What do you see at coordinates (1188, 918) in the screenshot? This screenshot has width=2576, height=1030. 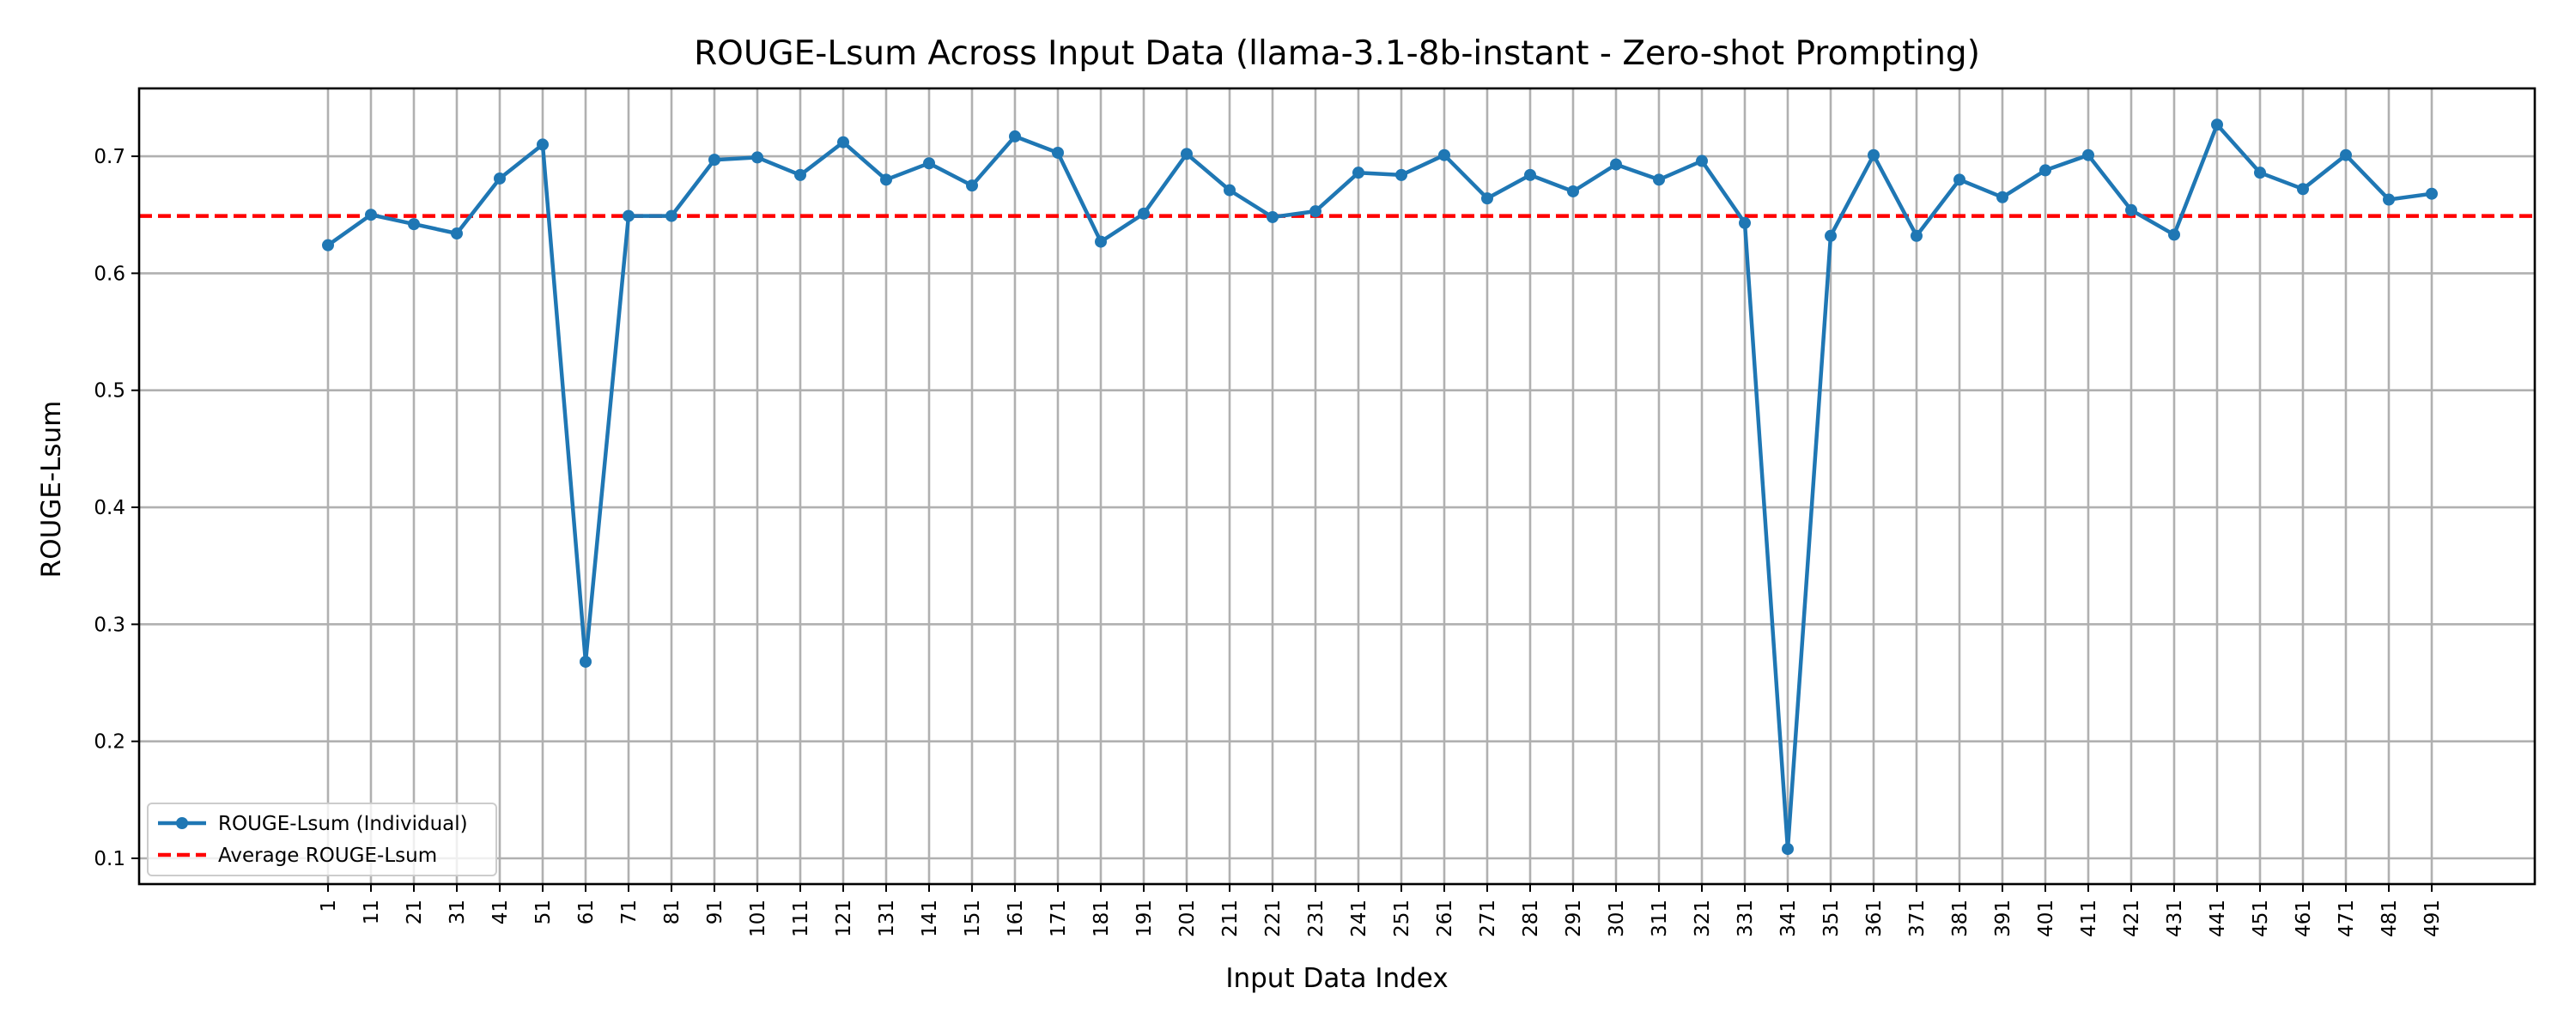 I see `x-tick-label: 201` at bounding box center [1188, 918].